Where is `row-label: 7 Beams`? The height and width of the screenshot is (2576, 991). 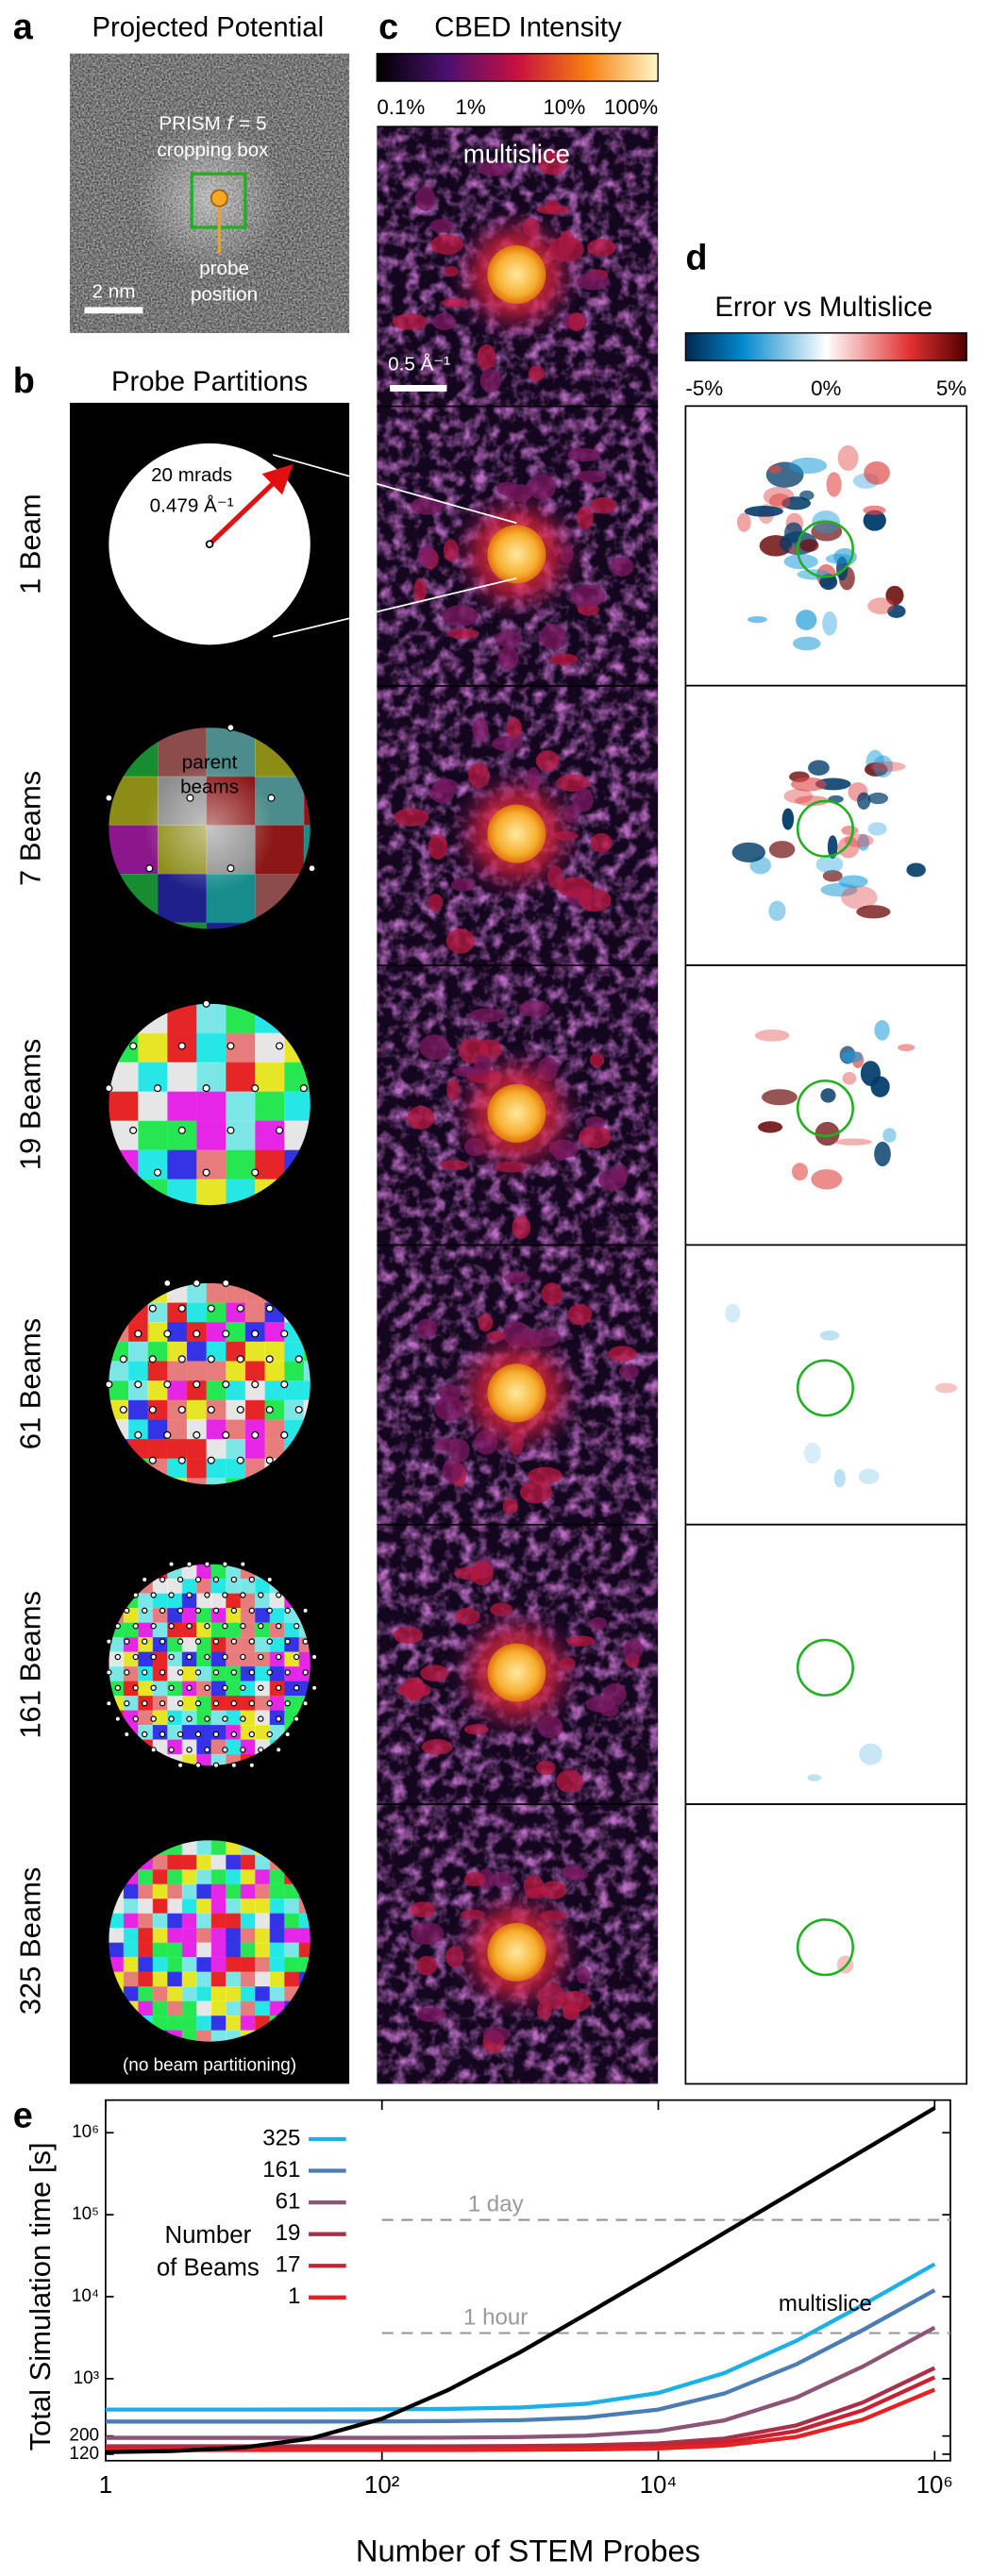
row-label: 7 Beams is located at coordinates (30, 828).